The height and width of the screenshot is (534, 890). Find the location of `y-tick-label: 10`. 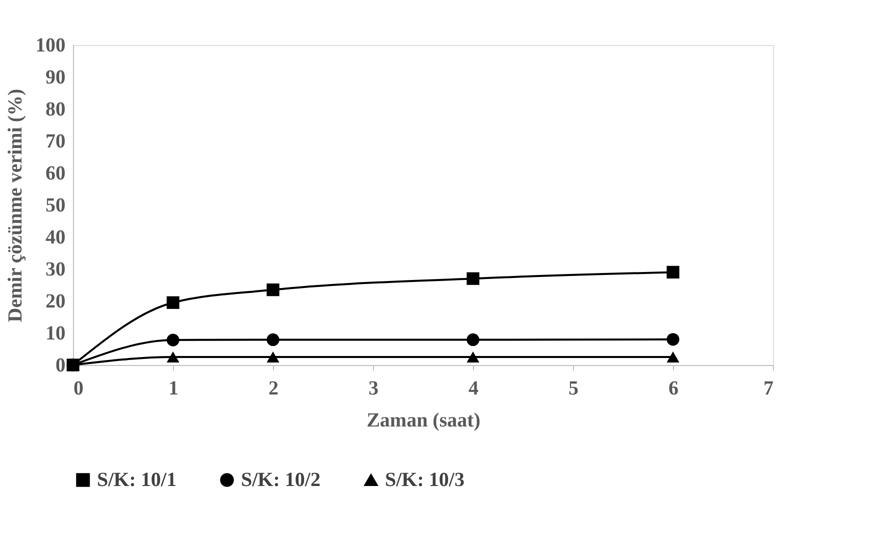

y-tick-label: 10 is located at coordinates (56, 333).